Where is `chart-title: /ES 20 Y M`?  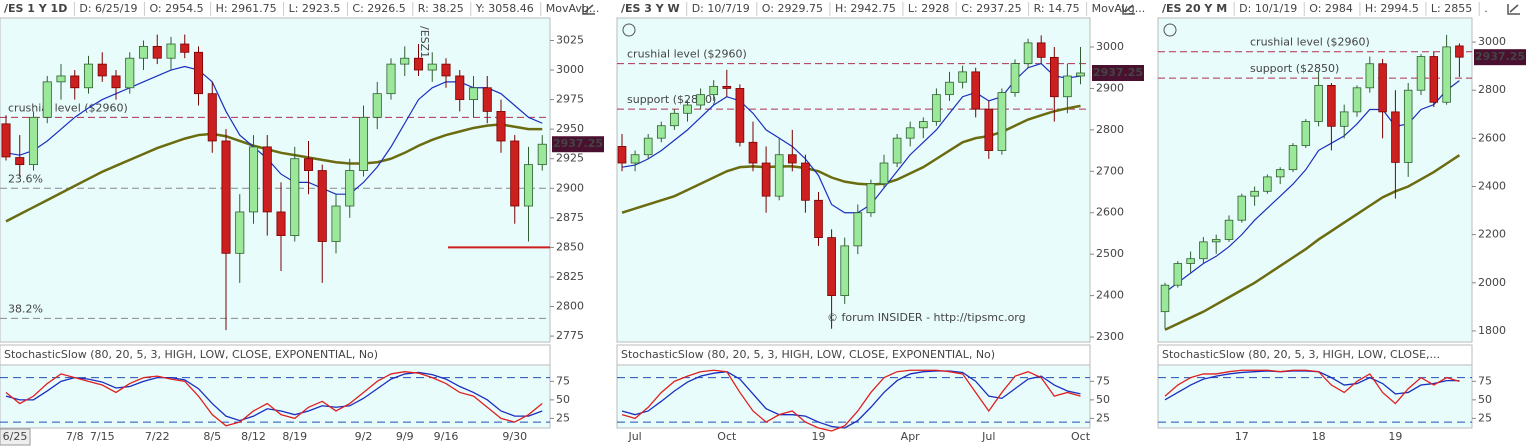 chart-title: /ES 20 Y M is located at coordinates (1194, 8).